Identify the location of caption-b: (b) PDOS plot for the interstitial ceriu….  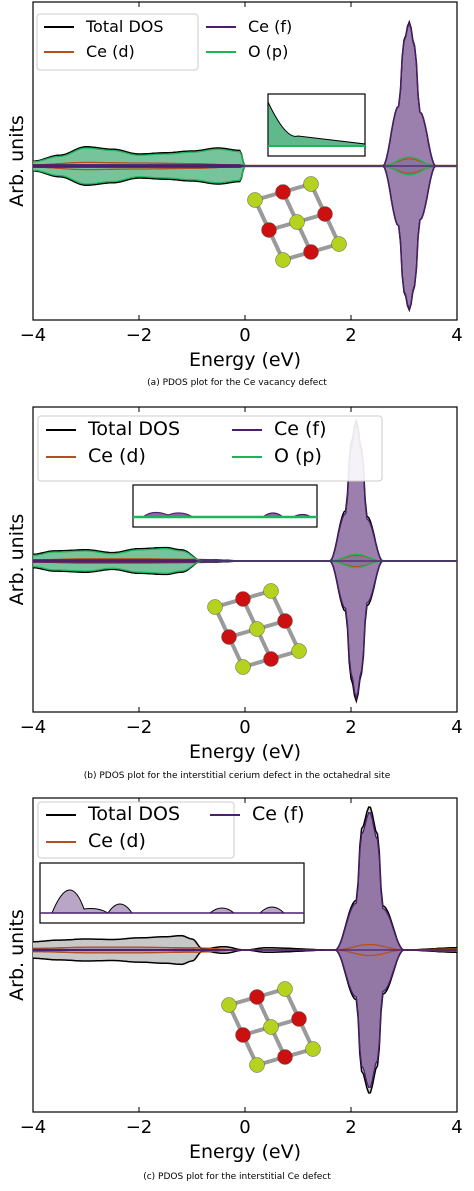
(237, 776).